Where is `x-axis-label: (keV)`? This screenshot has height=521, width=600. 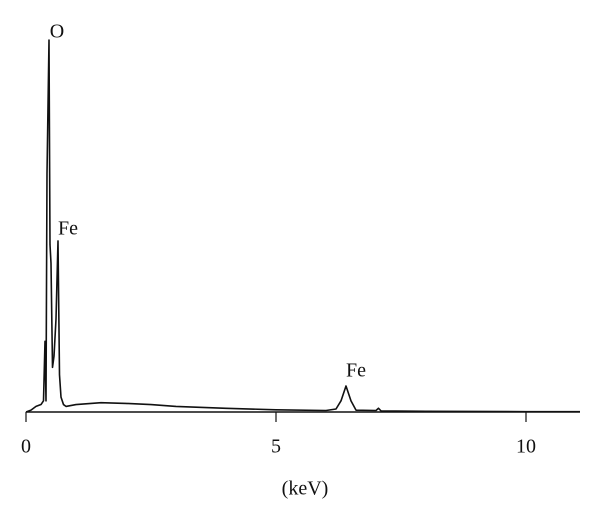 x-axis-label: (keV) is located at coordinates (305, 489).